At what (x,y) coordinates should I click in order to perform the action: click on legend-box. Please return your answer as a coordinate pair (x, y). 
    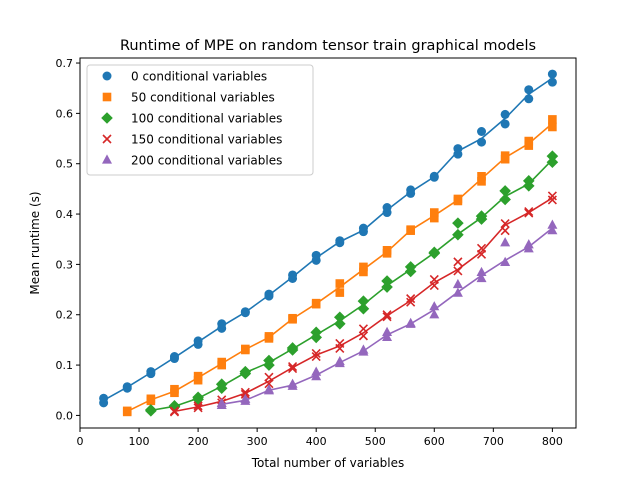
    Looking at the image, I should click on (200, 120).